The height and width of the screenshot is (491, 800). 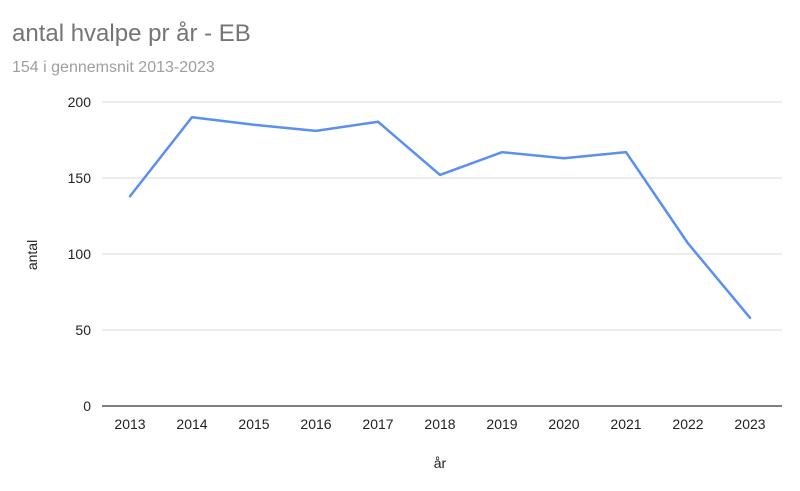 What do you see at coordinates (129, 424) in the screenshot?
I see `x-tick-label: 2013` at bounding box center [129, 424].